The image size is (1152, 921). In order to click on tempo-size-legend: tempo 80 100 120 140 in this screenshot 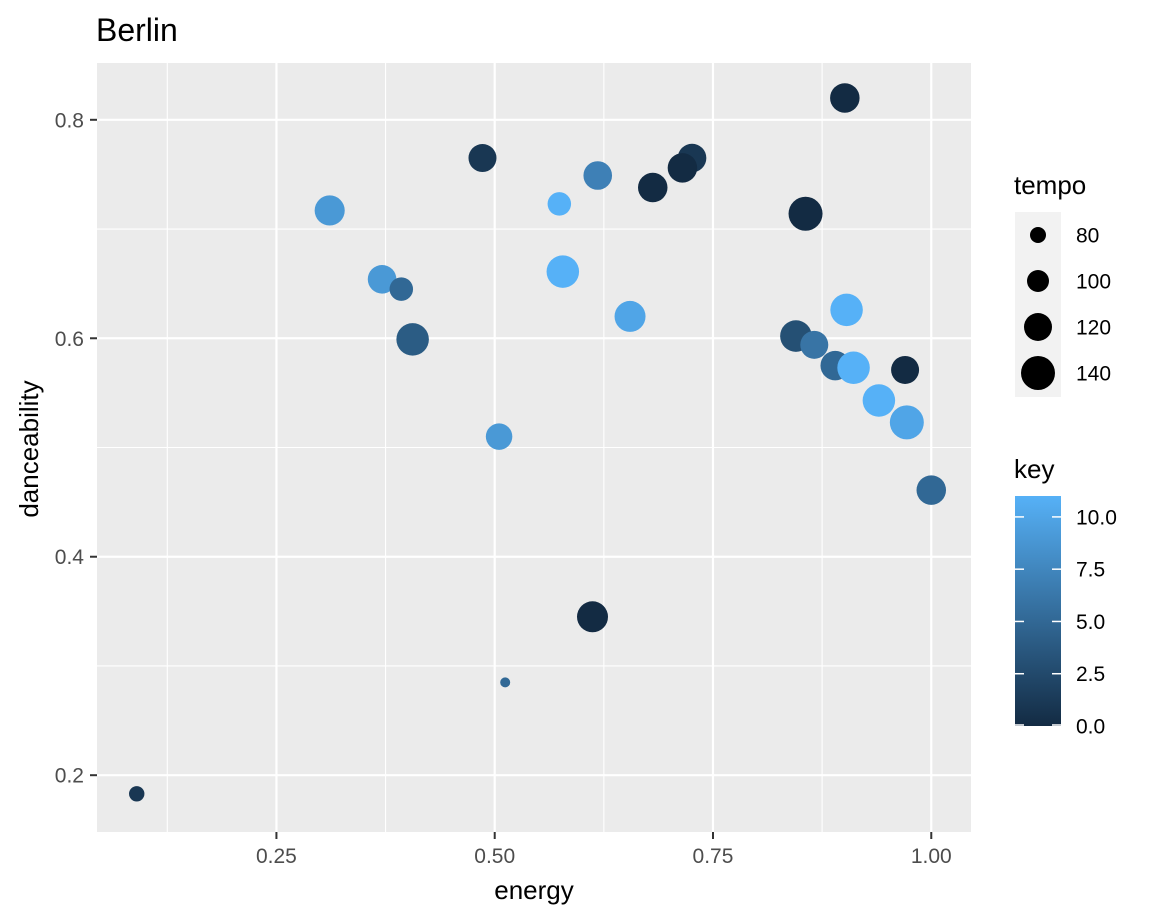, I will do `click(1062, 283)`.